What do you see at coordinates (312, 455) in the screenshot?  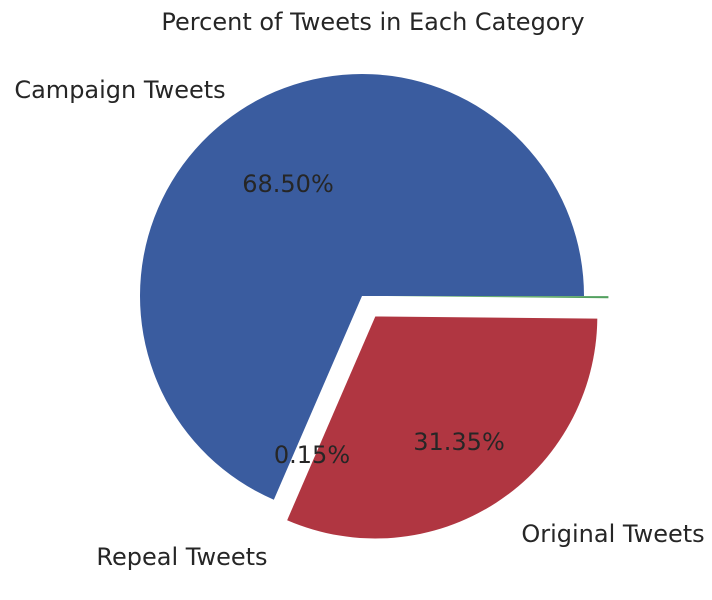 I see `percent-label-repeal-tweets: 0.15%` at bounding box center [312, 455].